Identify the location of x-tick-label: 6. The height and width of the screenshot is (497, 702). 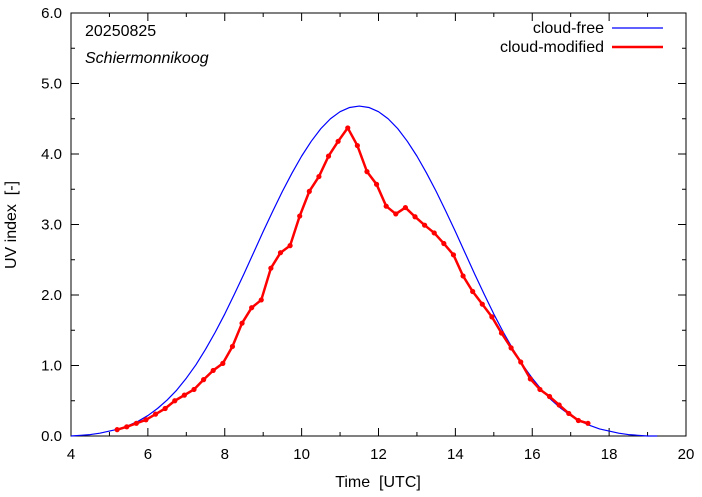
(148, 454).